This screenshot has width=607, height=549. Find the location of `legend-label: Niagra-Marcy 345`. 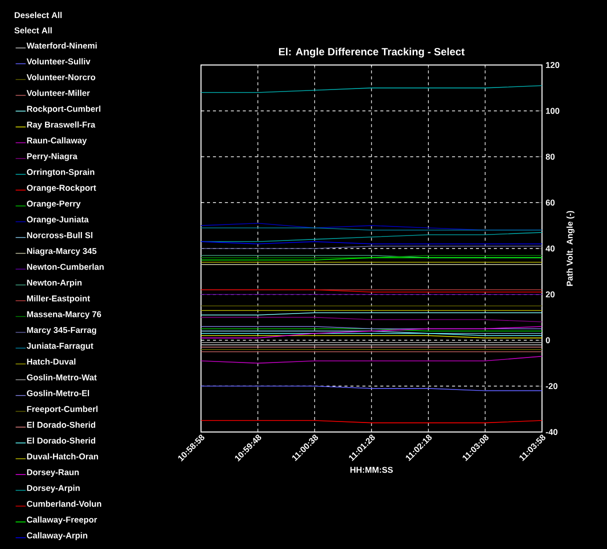

legend-label: Niagra-Marcy 345 is located at coordinates (61, 252).